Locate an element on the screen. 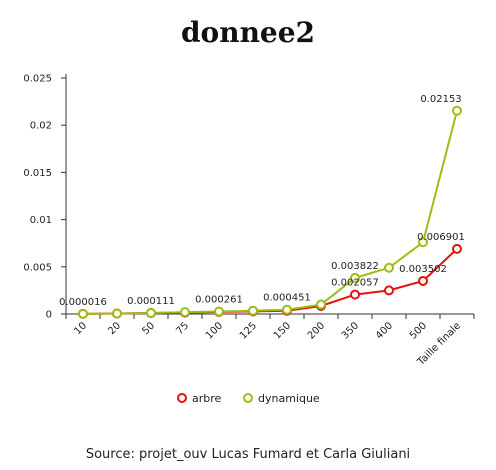  y-tick-label: 0.02 is located at coordinates (41, 126).